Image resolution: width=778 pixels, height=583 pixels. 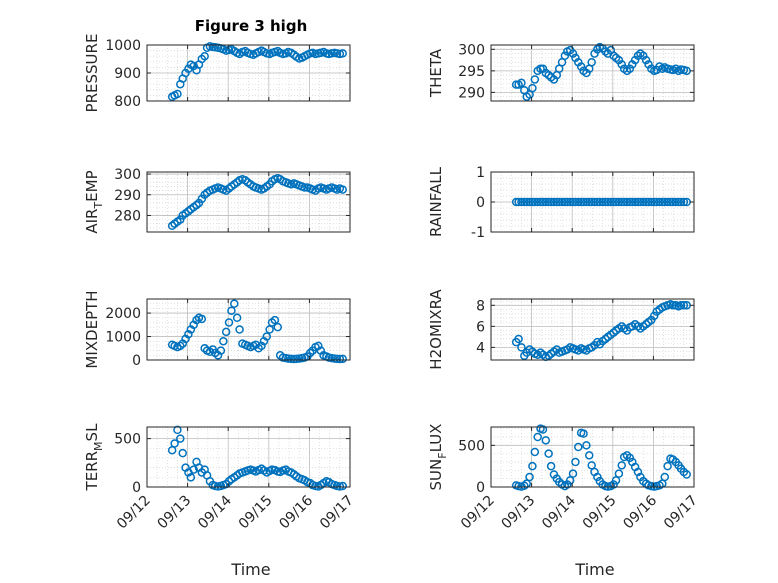 I want to click on y-tick-label: 6, so click(x=480, y=327).